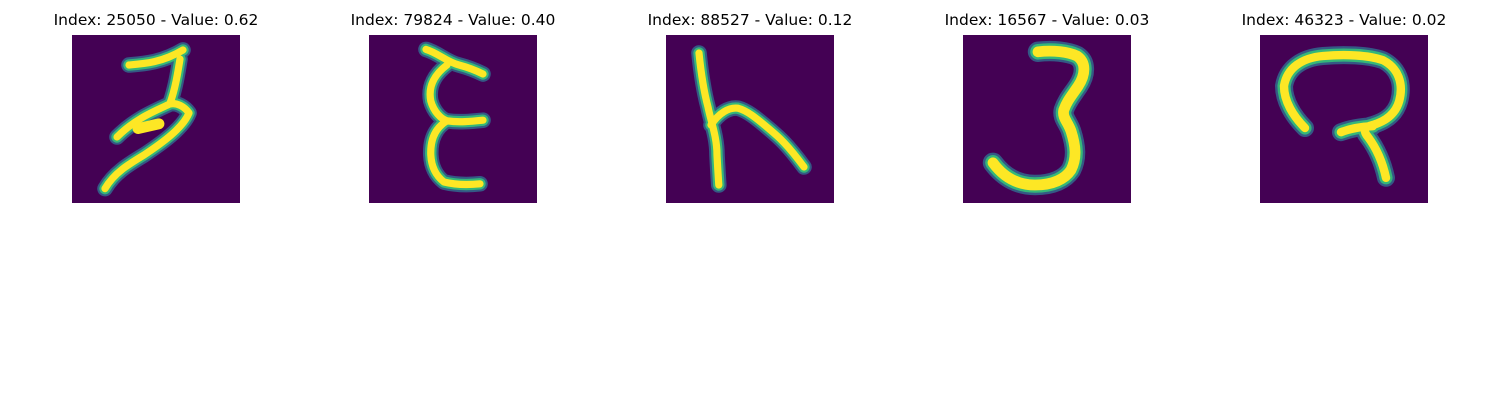 The image size is (1500, 400). What do you see at coordinates (1344, 20) in the screenshot?
I see `panel-title: Index: 46323 - Value: 0.02` at bounding box center [1344, 20].